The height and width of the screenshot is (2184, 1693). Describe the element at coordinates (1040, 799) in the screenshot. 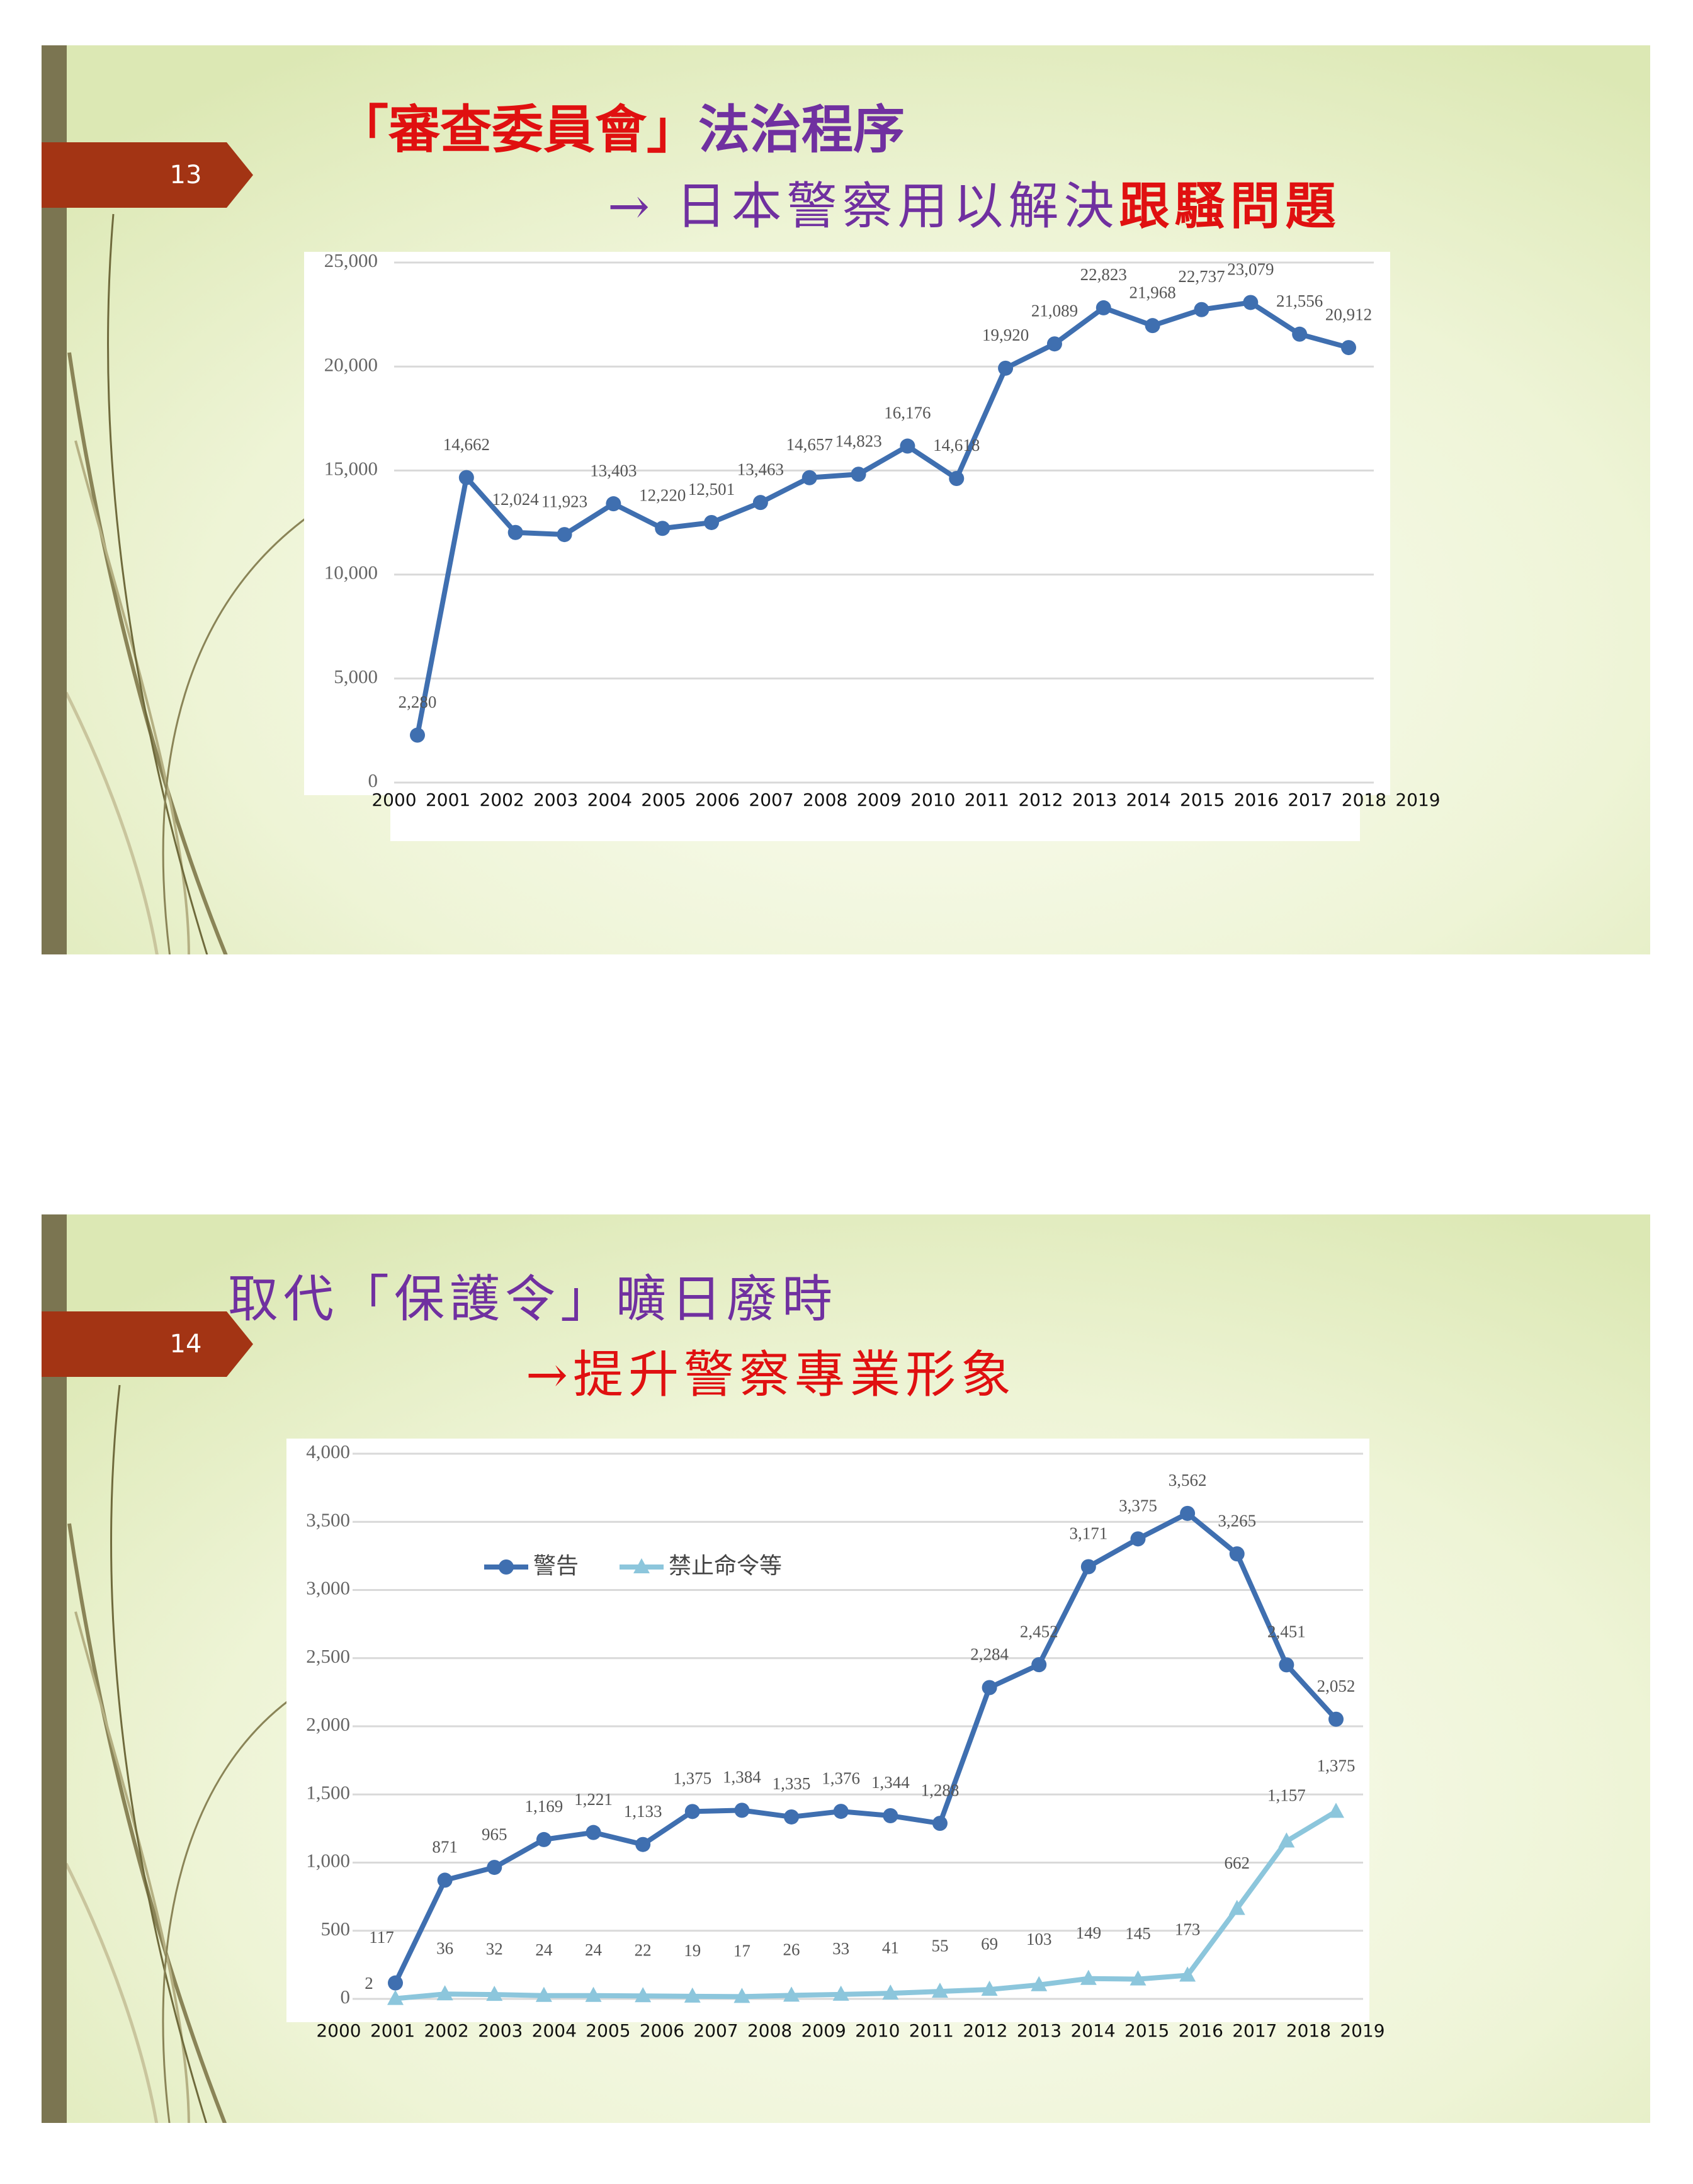

I see `x-tick-label: 2012` at that location.